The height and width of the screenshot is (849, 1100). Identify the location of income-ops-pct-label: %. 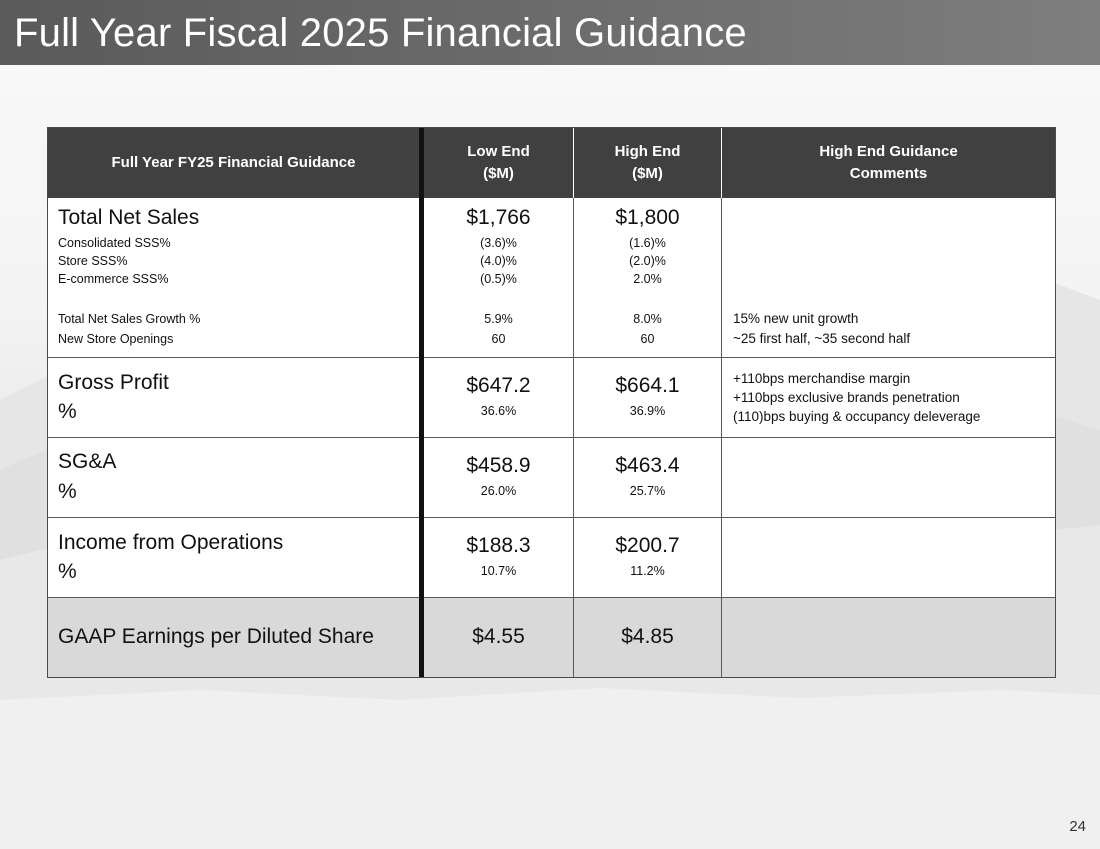
(67, 571).